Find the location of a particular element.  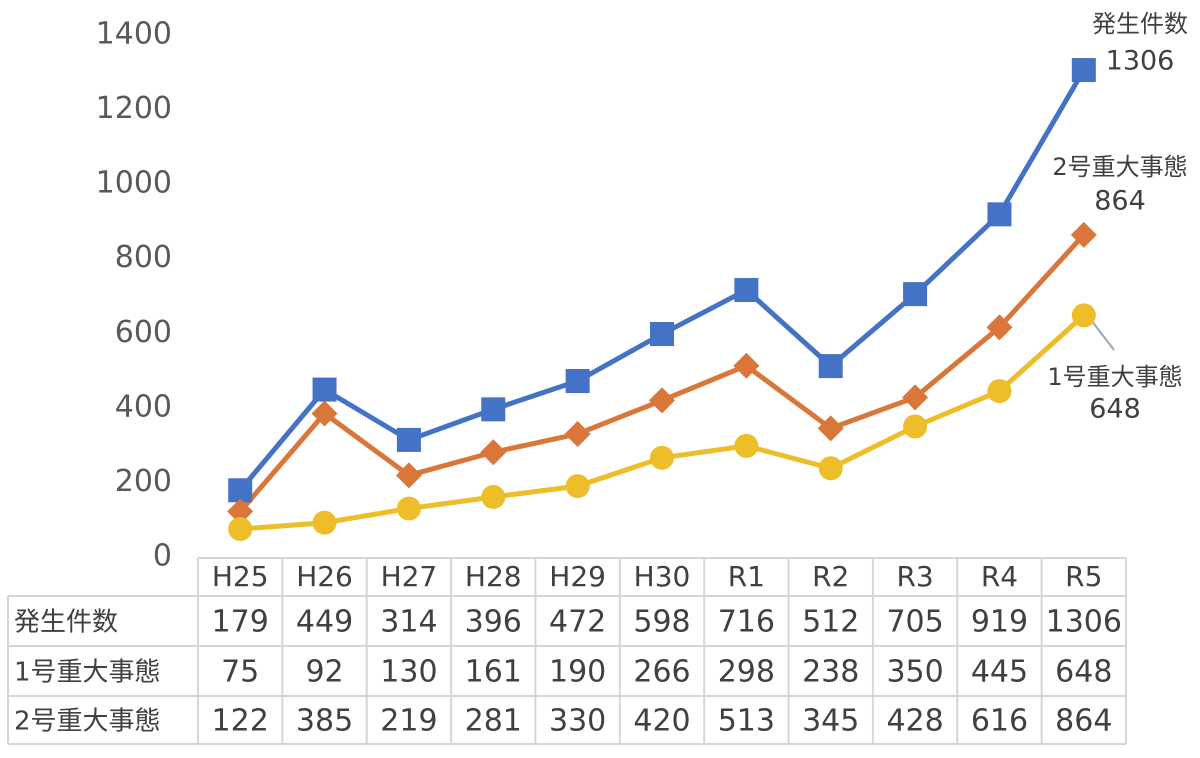

table-cell: 616 is located at coordinates (999, 721).